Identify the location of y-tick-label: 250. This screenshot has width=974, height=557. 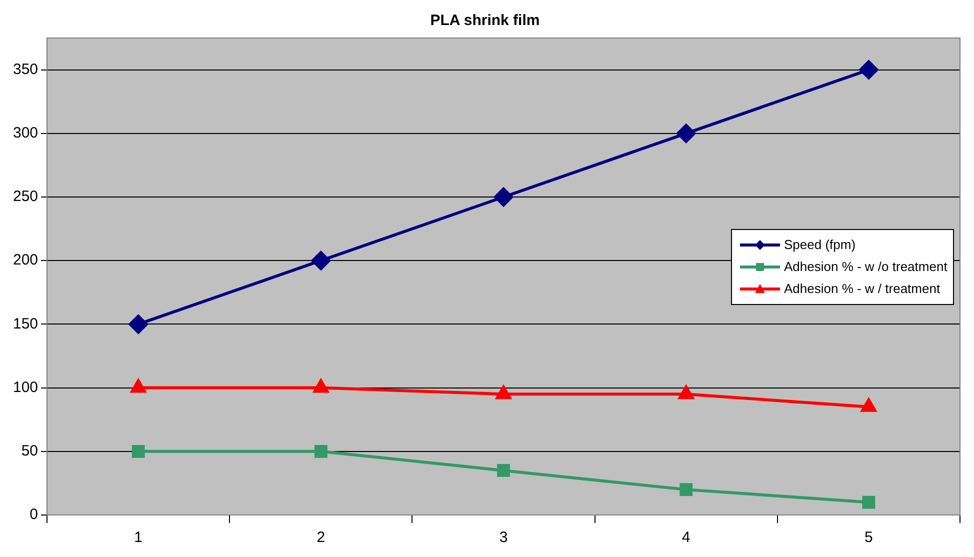
(25, 197).